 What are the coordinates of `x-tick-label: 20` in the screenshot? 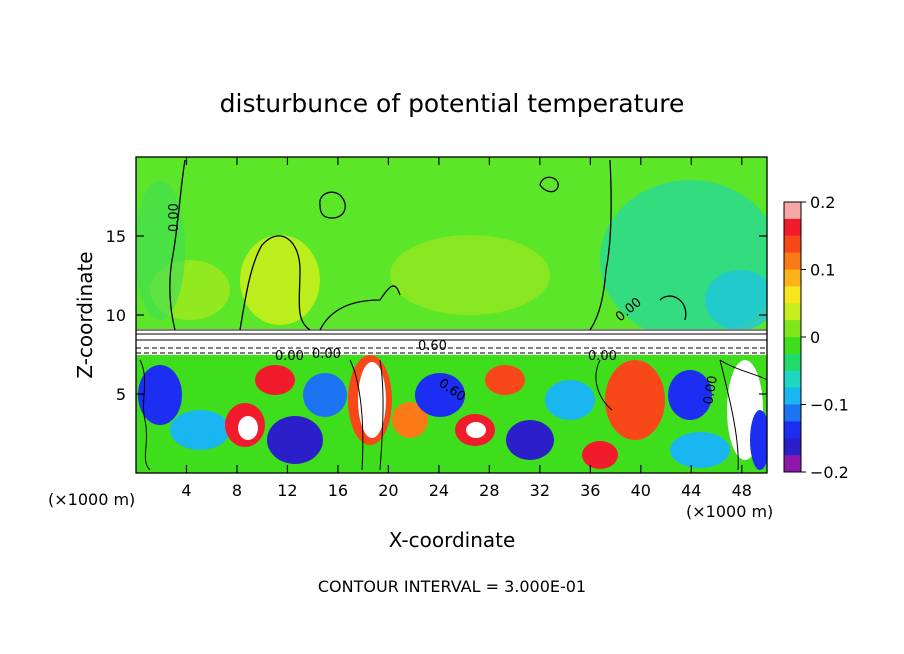 It's located at (388, 490).